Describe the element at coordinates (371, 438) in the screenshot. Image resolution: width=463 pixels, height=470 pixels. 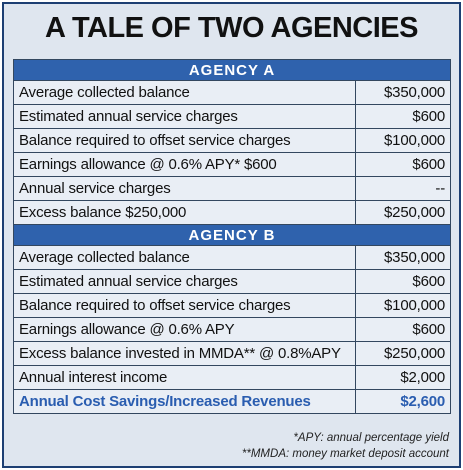
I see `footnote: *APY: annual percentage yield` at that location.